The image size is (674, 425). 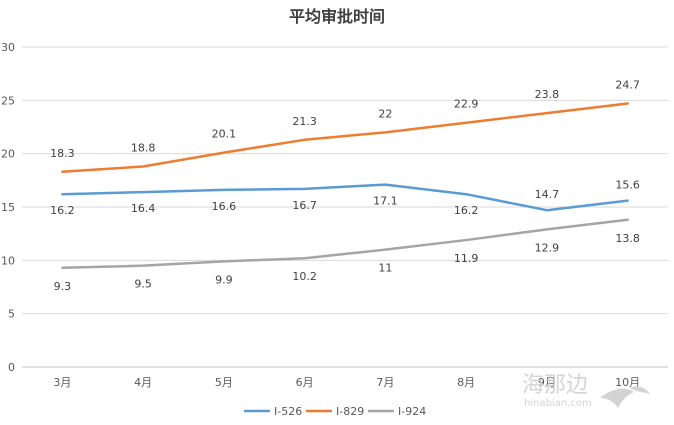 I want to click on legend-label: I-924, so click(x=412, y=411).